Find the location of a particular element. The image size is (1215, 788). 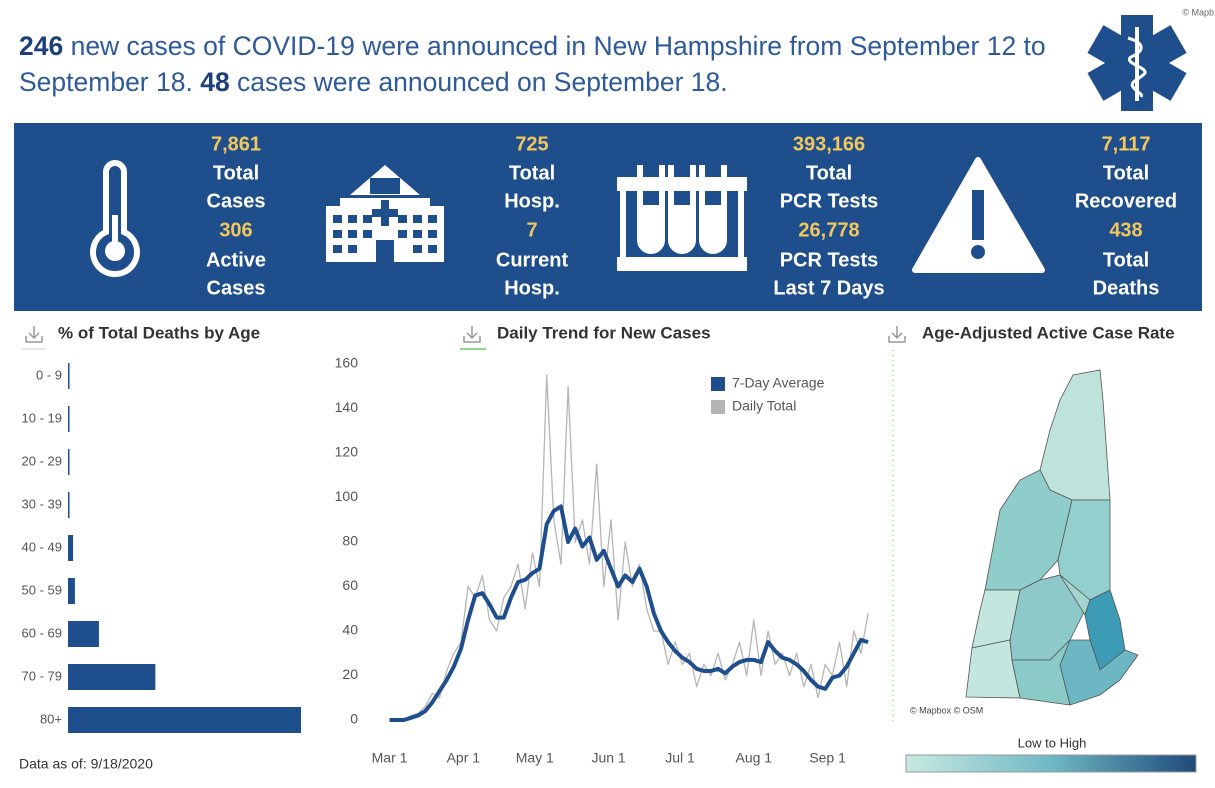

footnote: Data as of: 9/18/2020 is located at coordinates (86, 764).